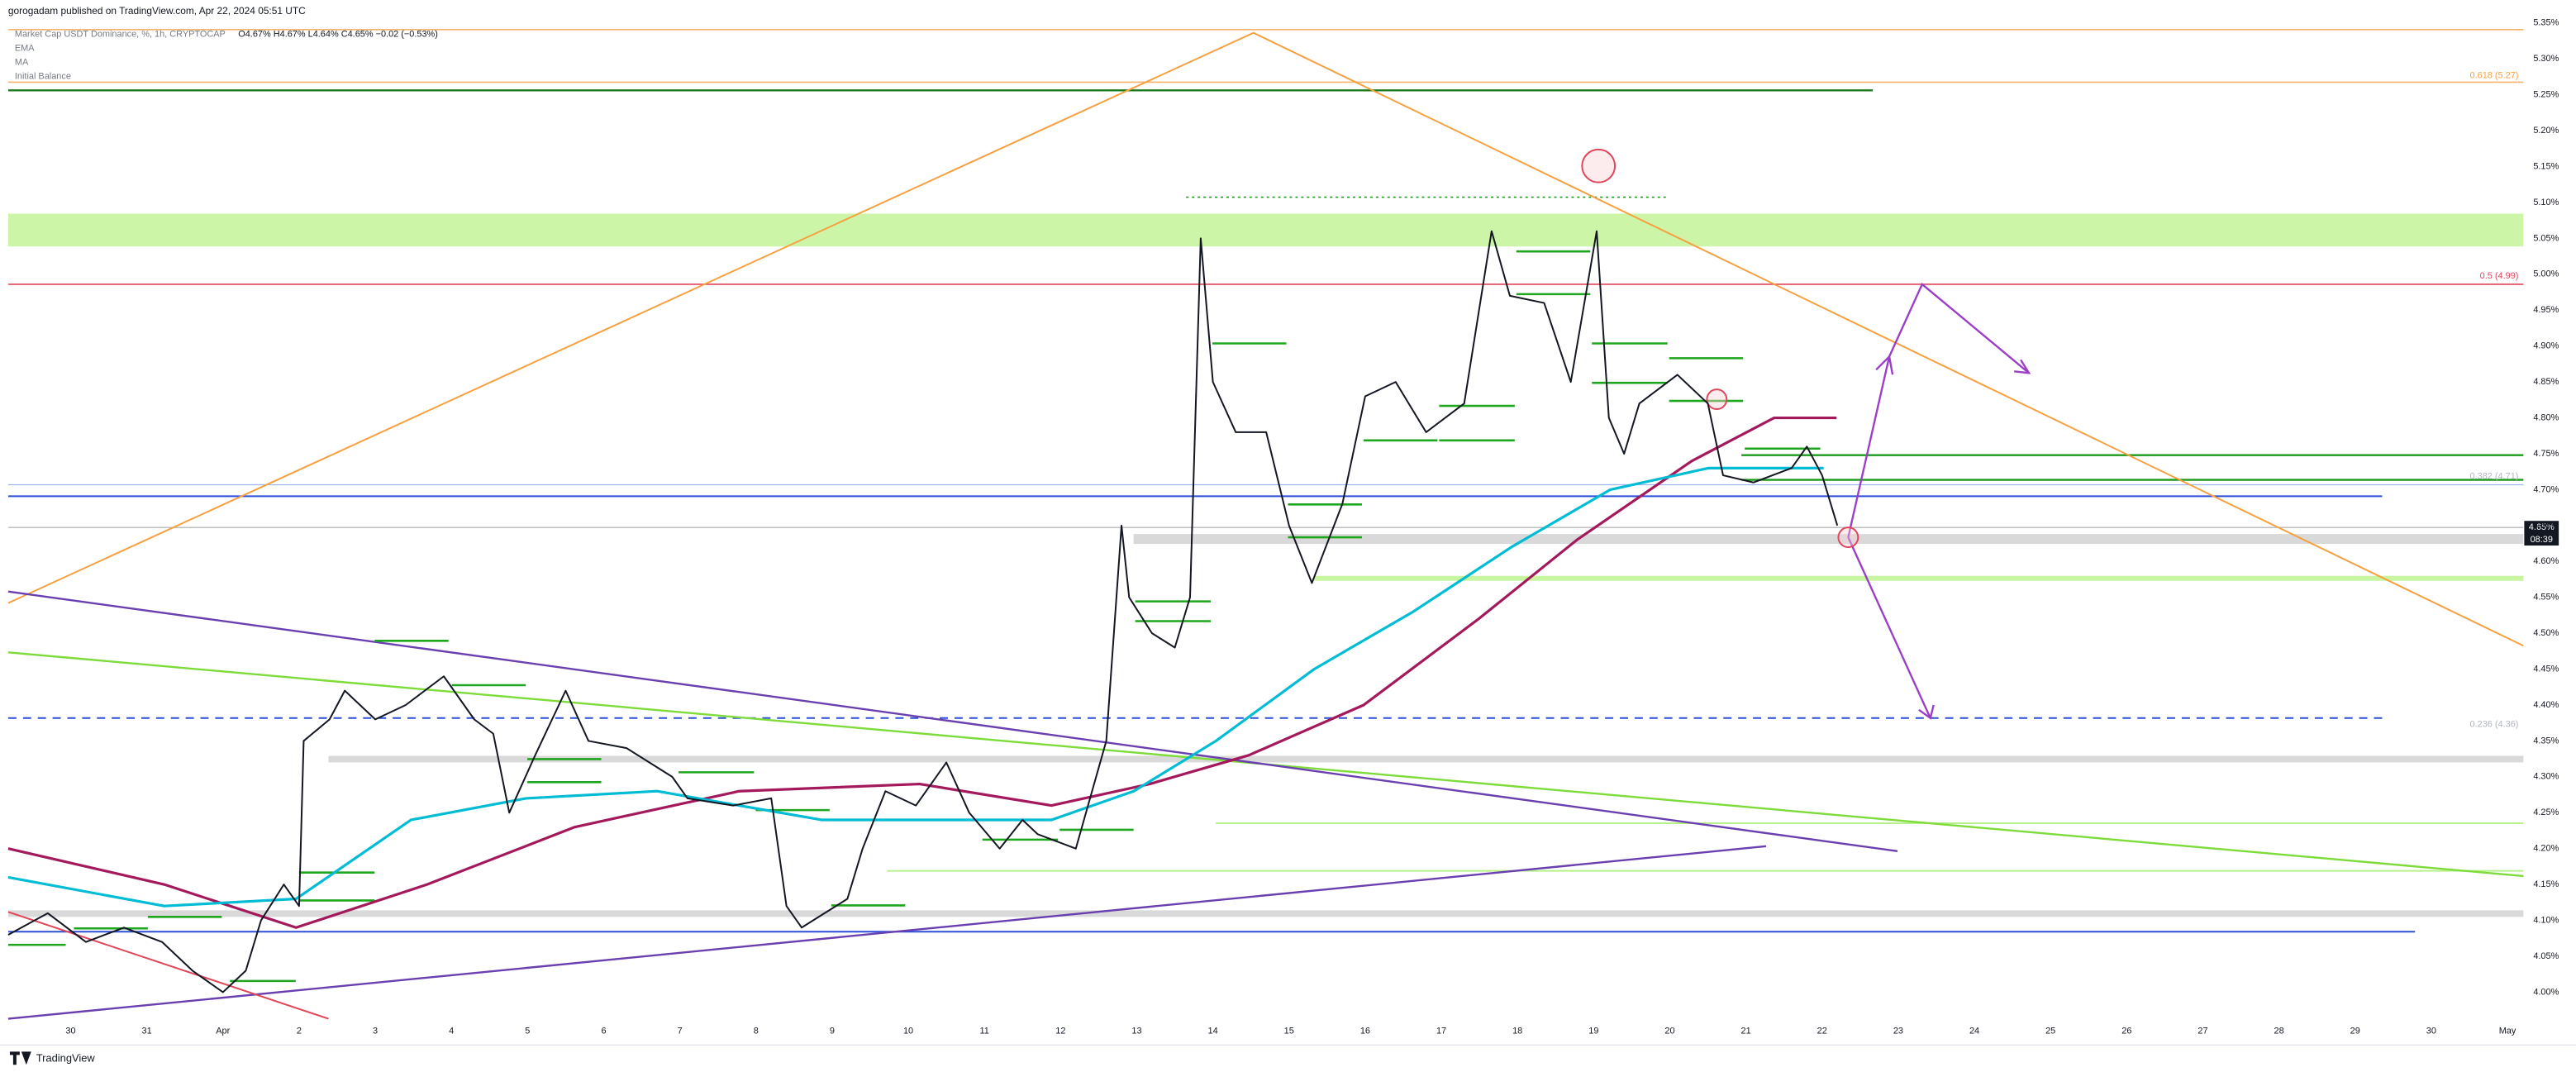 Image resolution: width=2576 pixels, height=1072 pixels. What do you see at coordinates (1822, 1031) in the screenshot?
I see `x-tick-label: 22` at bounding box center [1822, 1031].